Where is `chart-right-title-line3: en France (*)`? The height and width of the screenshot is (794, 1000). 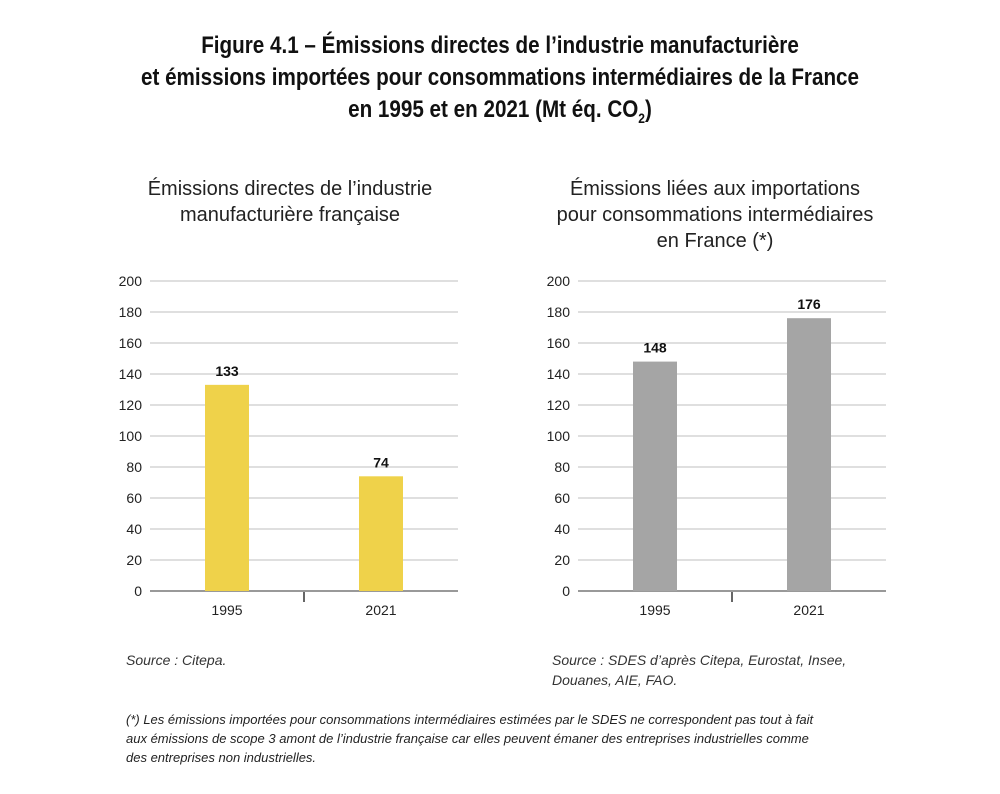 chart-right-title-line3: en France (*) is located at coordinates (715, 241).